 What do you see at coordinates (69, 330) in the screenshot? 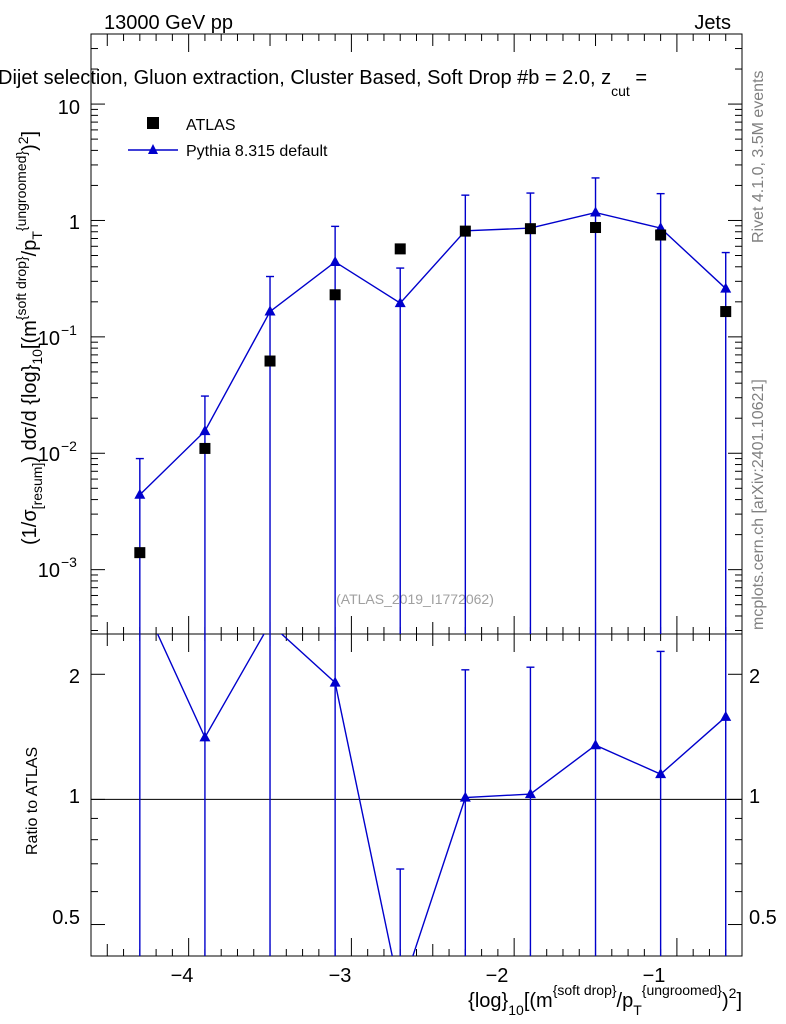
I see `y-tick-exp-1e-1: −1` at bounding box center [69, 330].